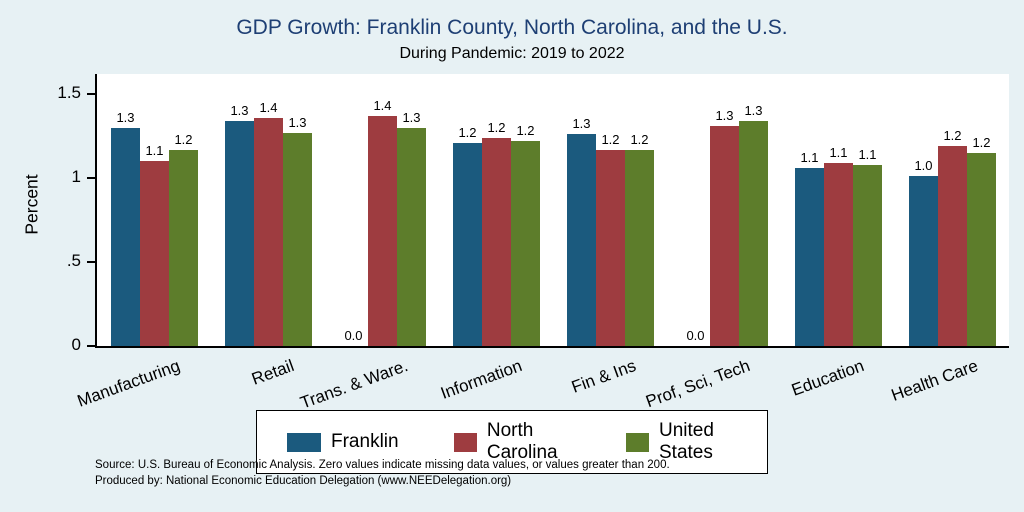  Describe the element at coordinates (522, 441) in the screenshot. I see `legend-label: North Carolina` at that location.